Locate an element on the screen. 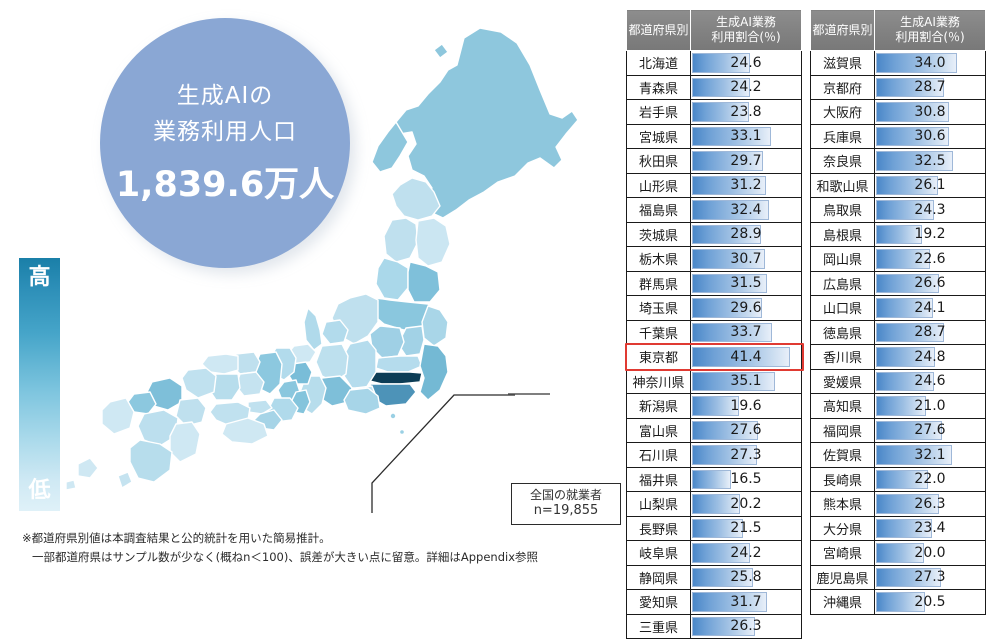 This screenshot has height=639, width=1000. table-row: 宮城県 33.1 is located at coordinates (714, 136).